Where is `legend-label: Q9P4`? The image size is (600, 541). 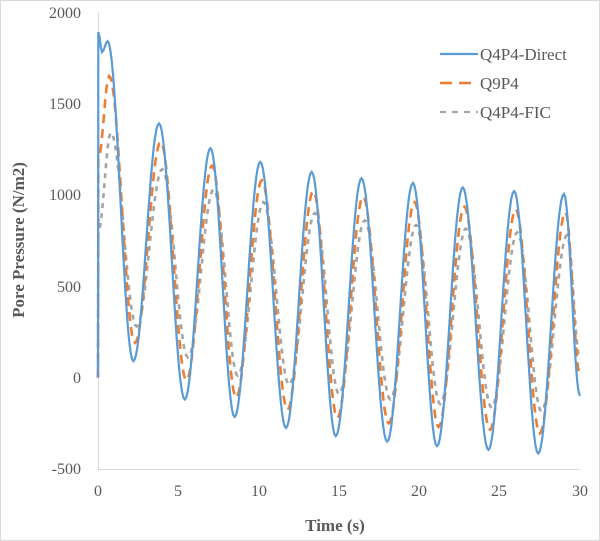
legend-label: Q9P4 is located at coordinates (499, 83).